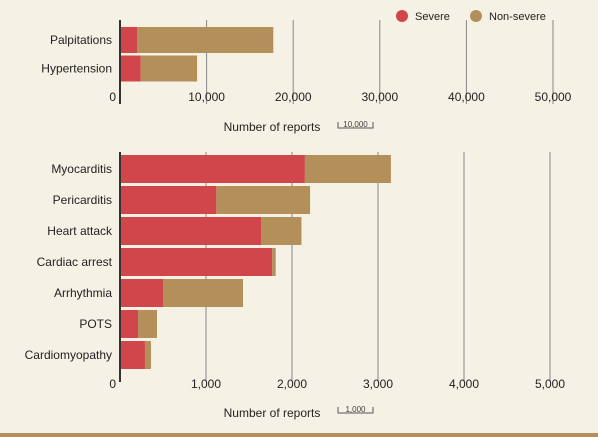 The image size is (598, 437). Describe the element at coordinates (206, 97) in the screenshot. I see `x-tick-label: 10,000` at that location.